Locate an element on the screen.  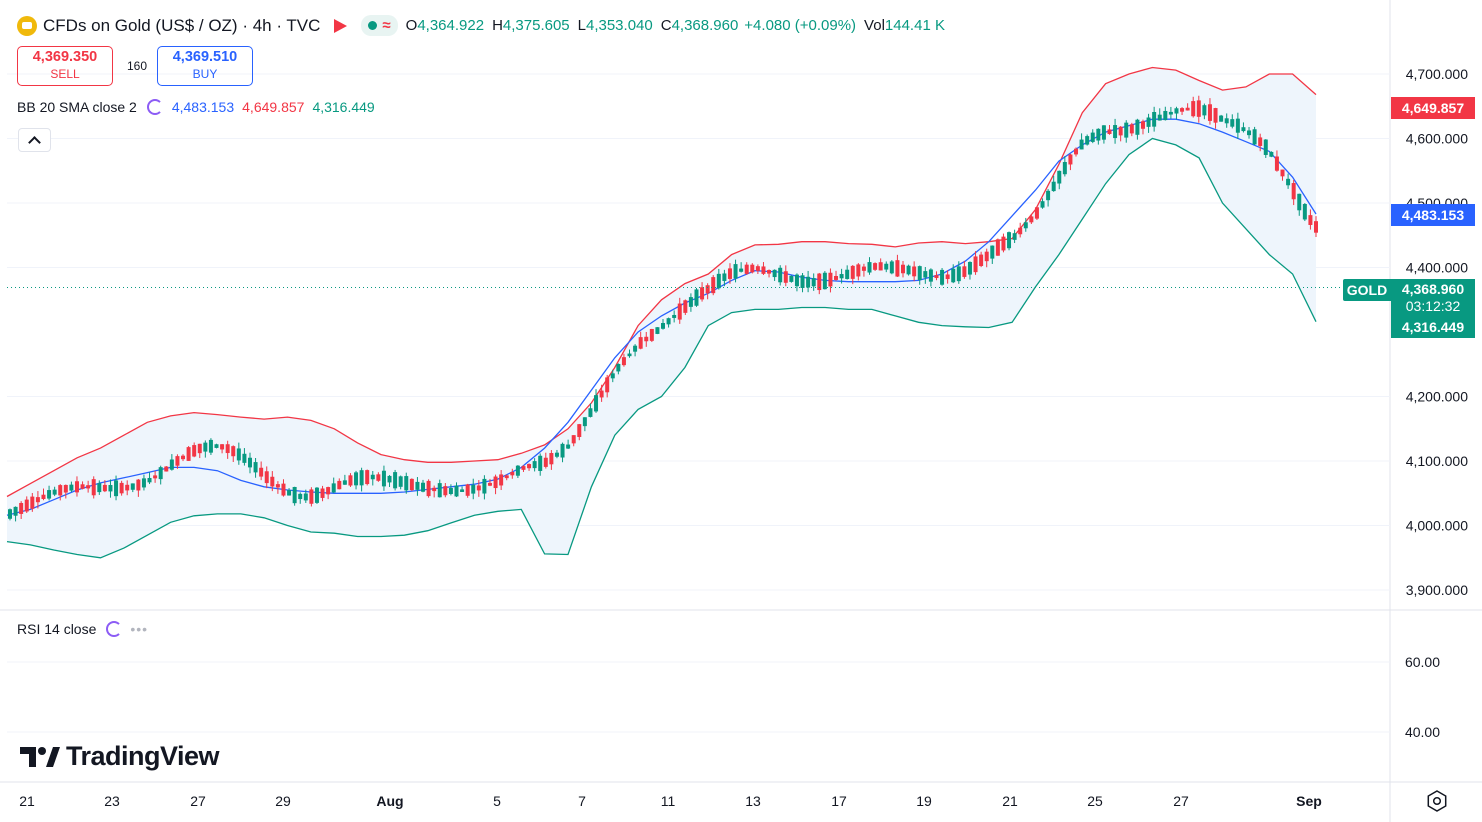
symbol-title: CFDs on Gold (US$ / OZ) · 4h · TVC is located at coordinates (182, 25).